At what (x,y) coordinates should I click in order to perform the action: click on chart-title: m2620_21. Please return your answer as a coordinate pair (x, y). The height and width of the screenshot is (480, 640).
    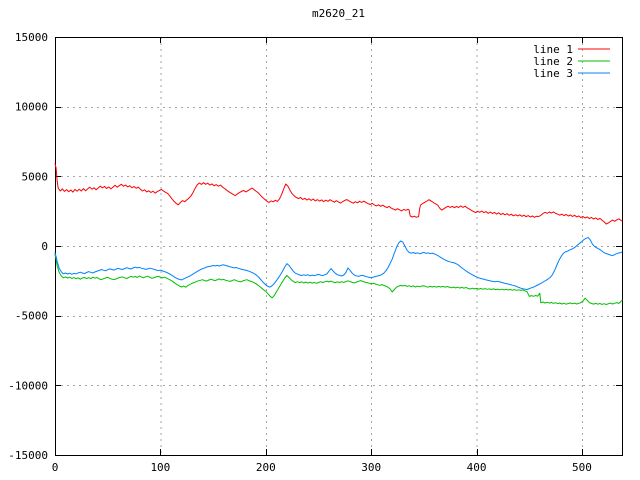
    Looking at the image, I should click on (338, 13).